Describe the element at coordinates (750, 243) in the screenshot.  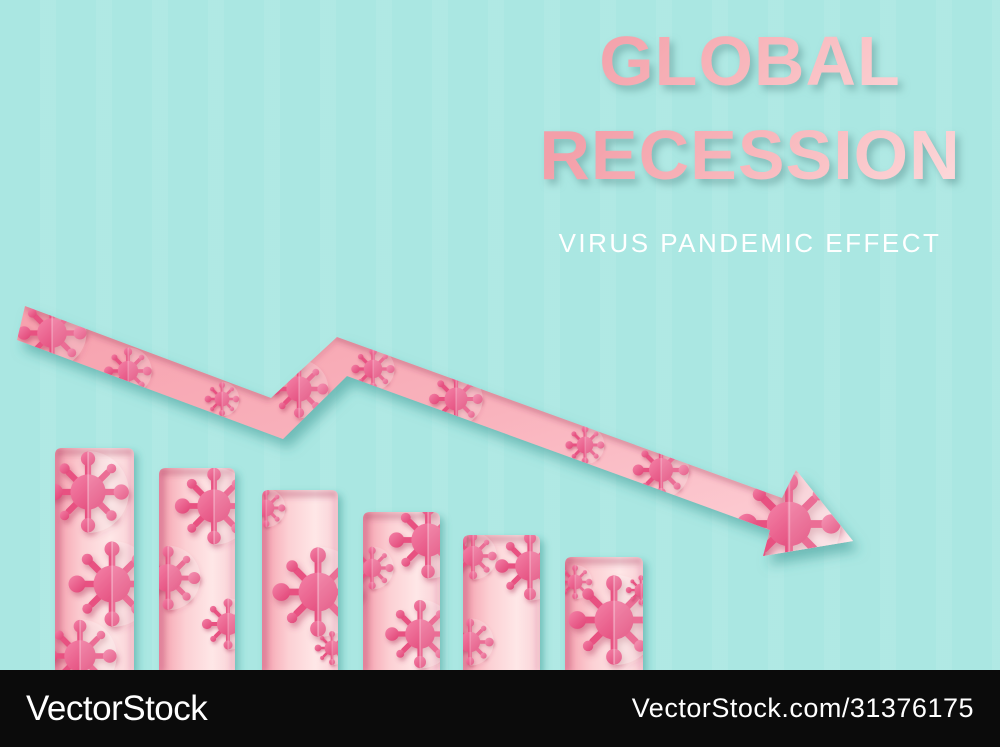
I see `subtitle: VIRUS PANDEMIC EFFECT` at that location.